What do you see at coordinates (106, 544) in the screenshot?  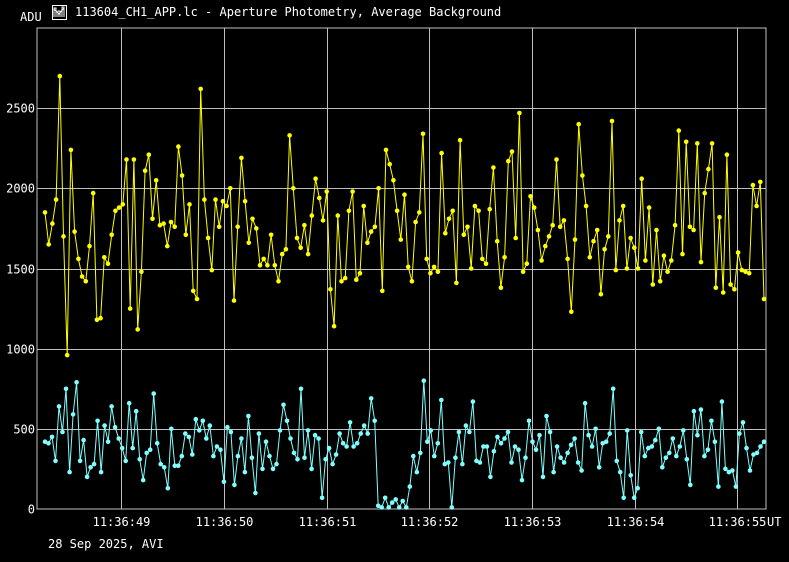 I see `footer-date-source: 28 Sep 2025, AVI` at bounding box center [106, 544].